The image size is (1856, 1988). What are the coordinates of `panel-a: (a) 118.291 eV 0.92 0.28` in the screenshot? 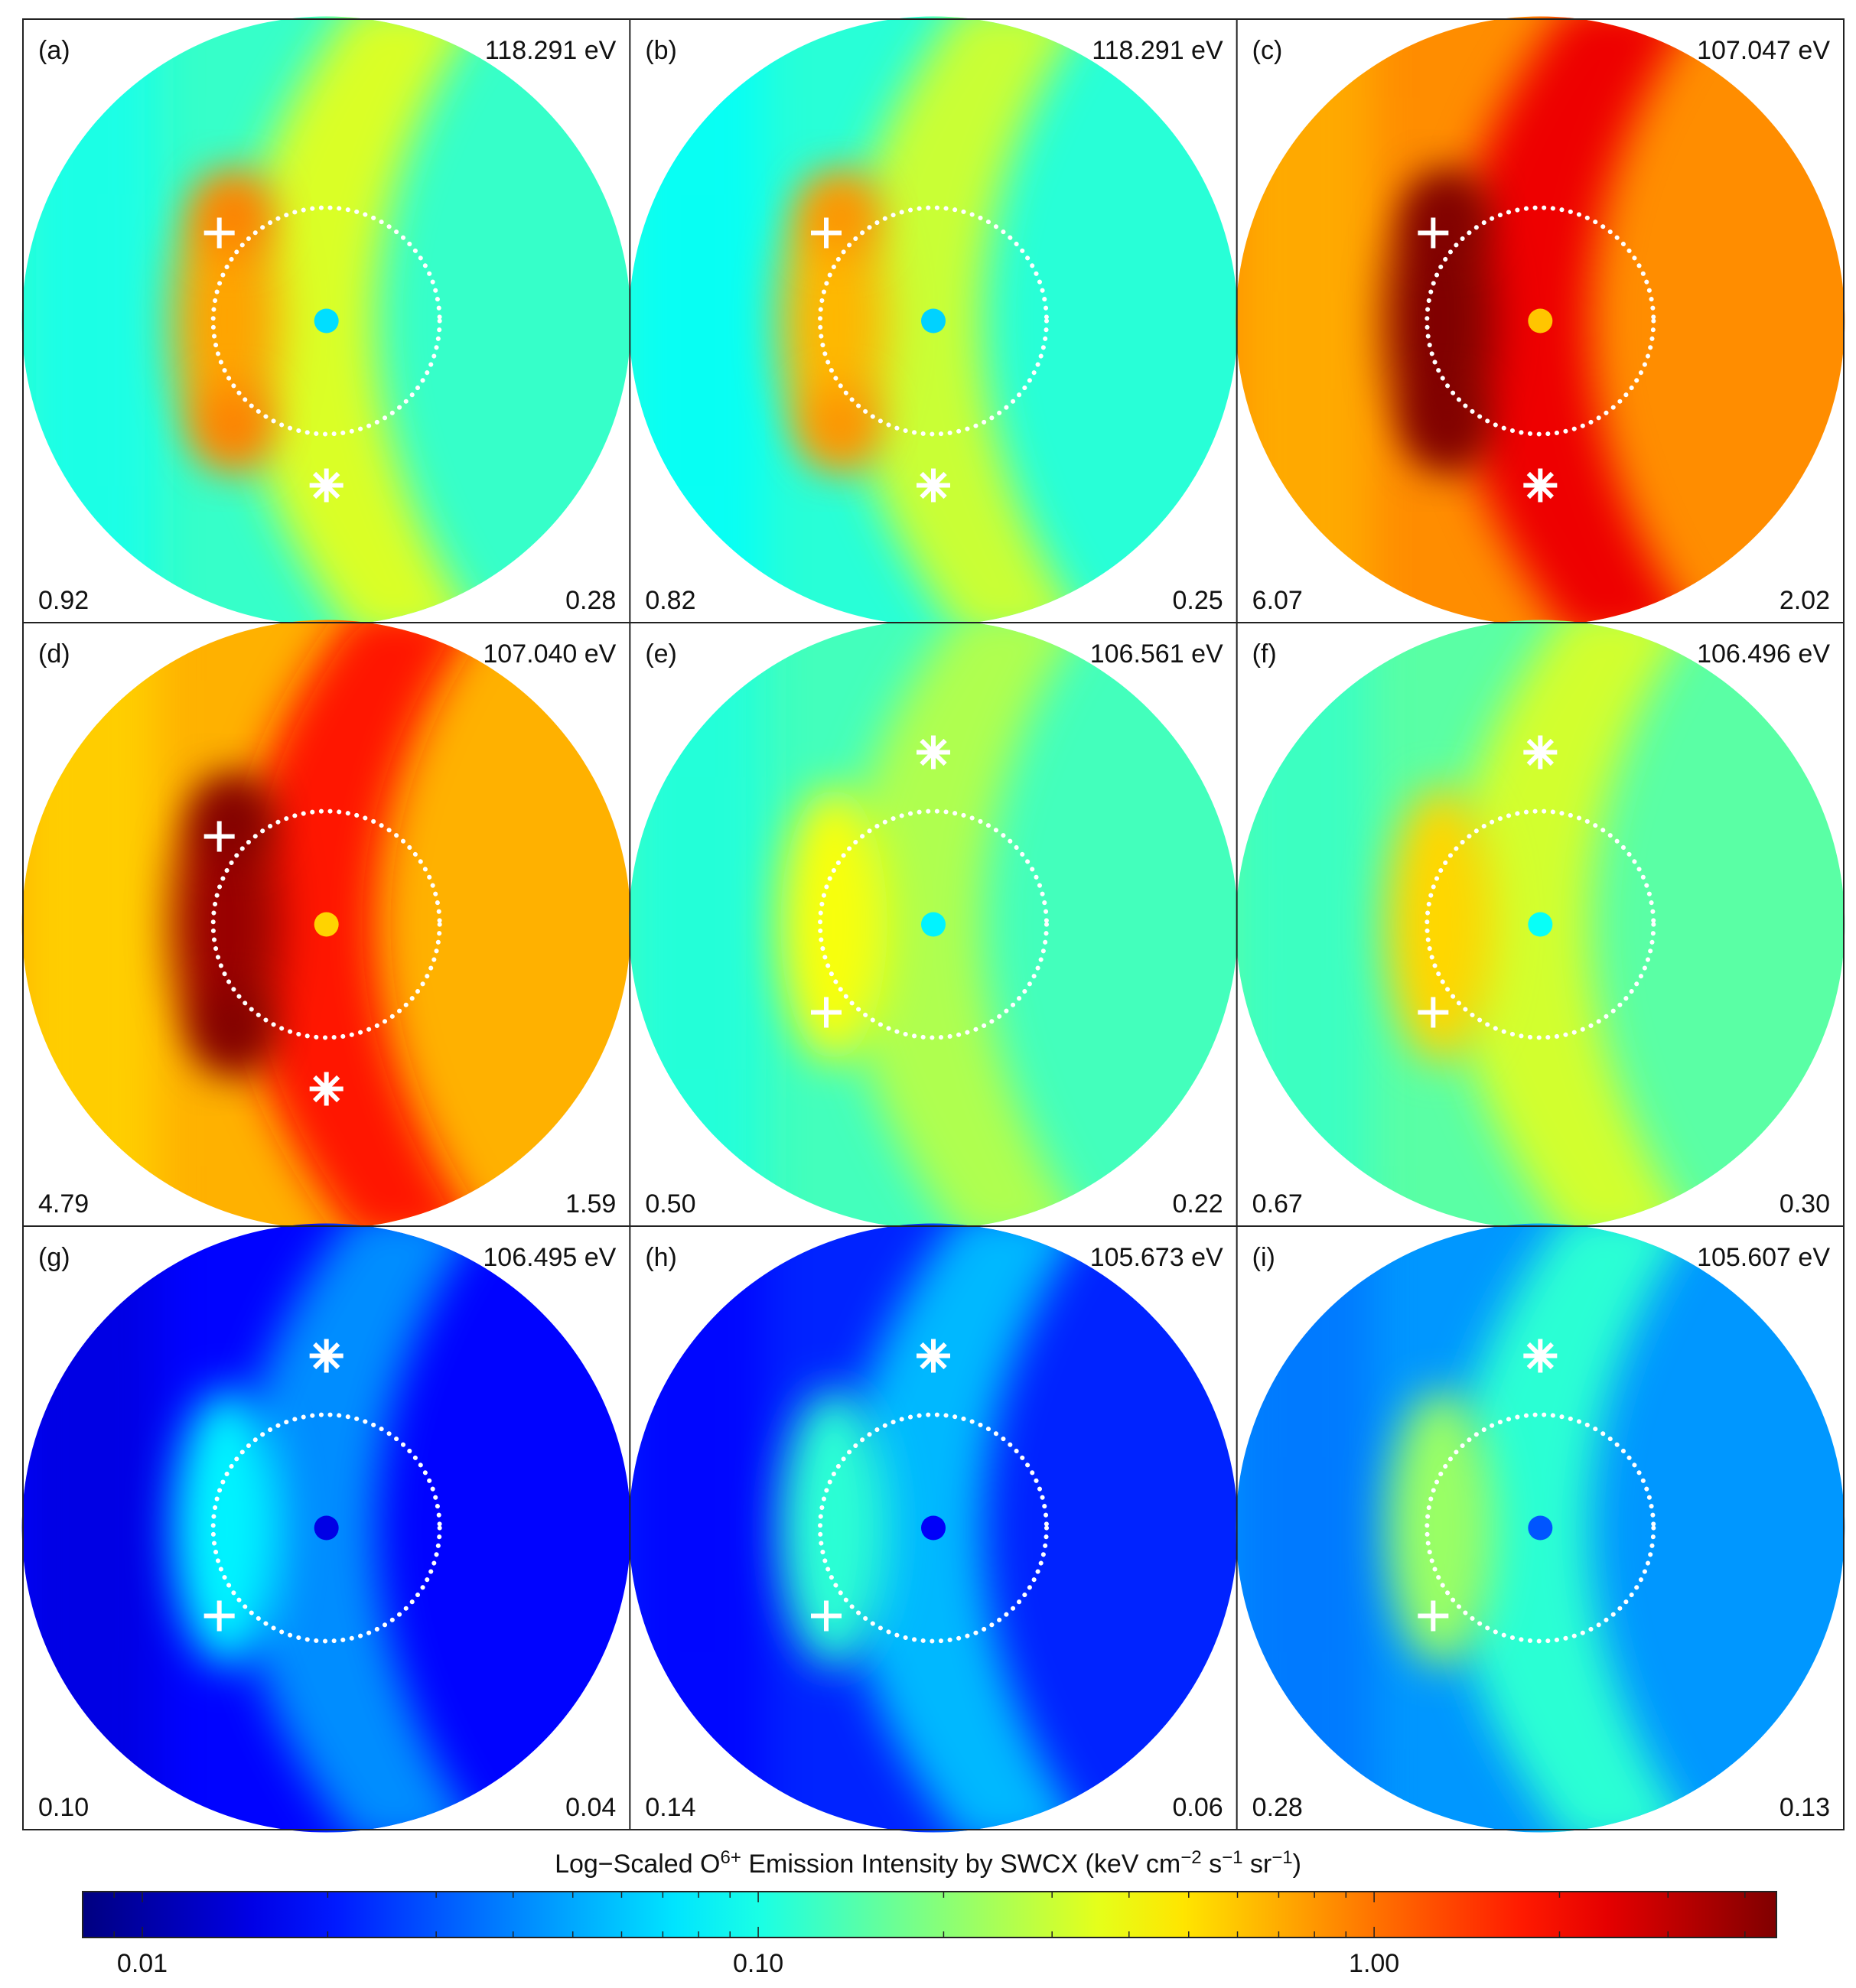 It's located at (326, 321).